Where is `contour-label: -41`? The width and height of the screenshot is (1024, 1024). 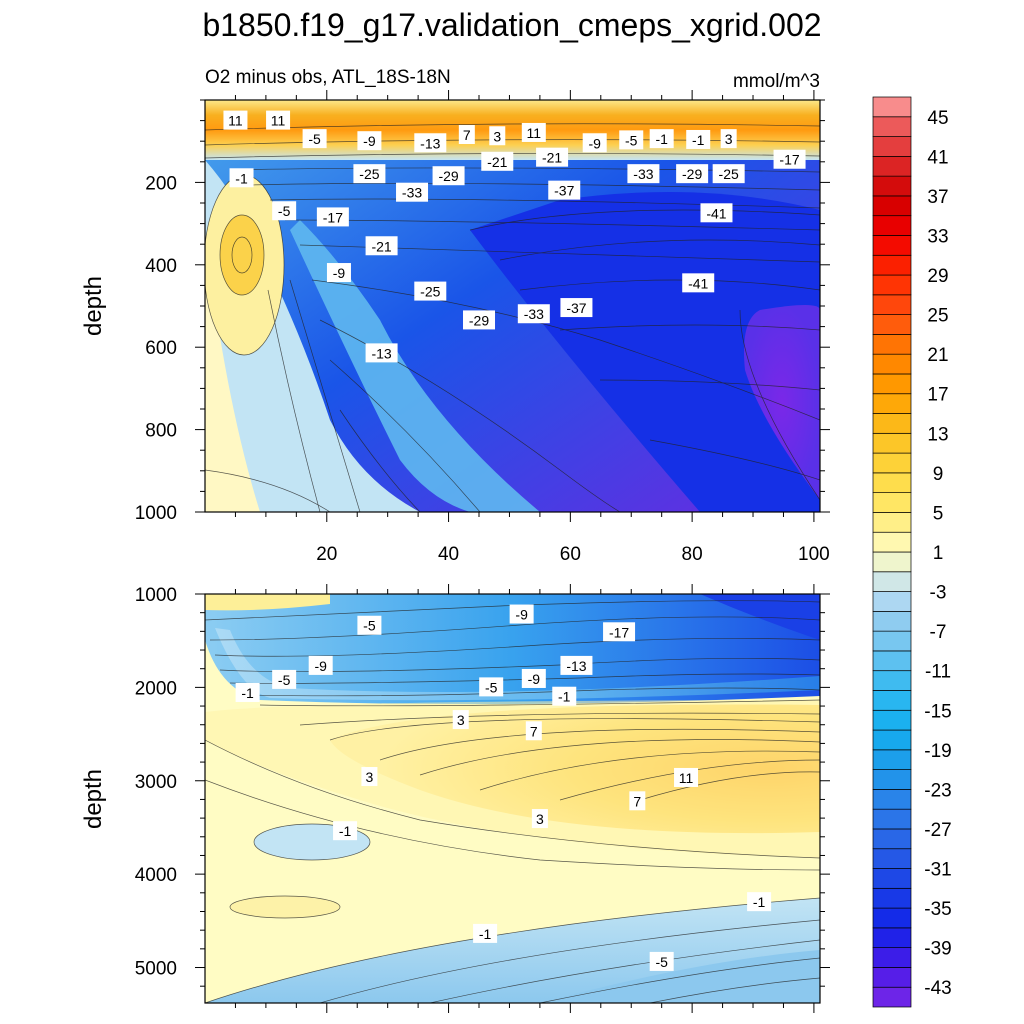 contour-label: -41 is located at coordinates (698, 283).